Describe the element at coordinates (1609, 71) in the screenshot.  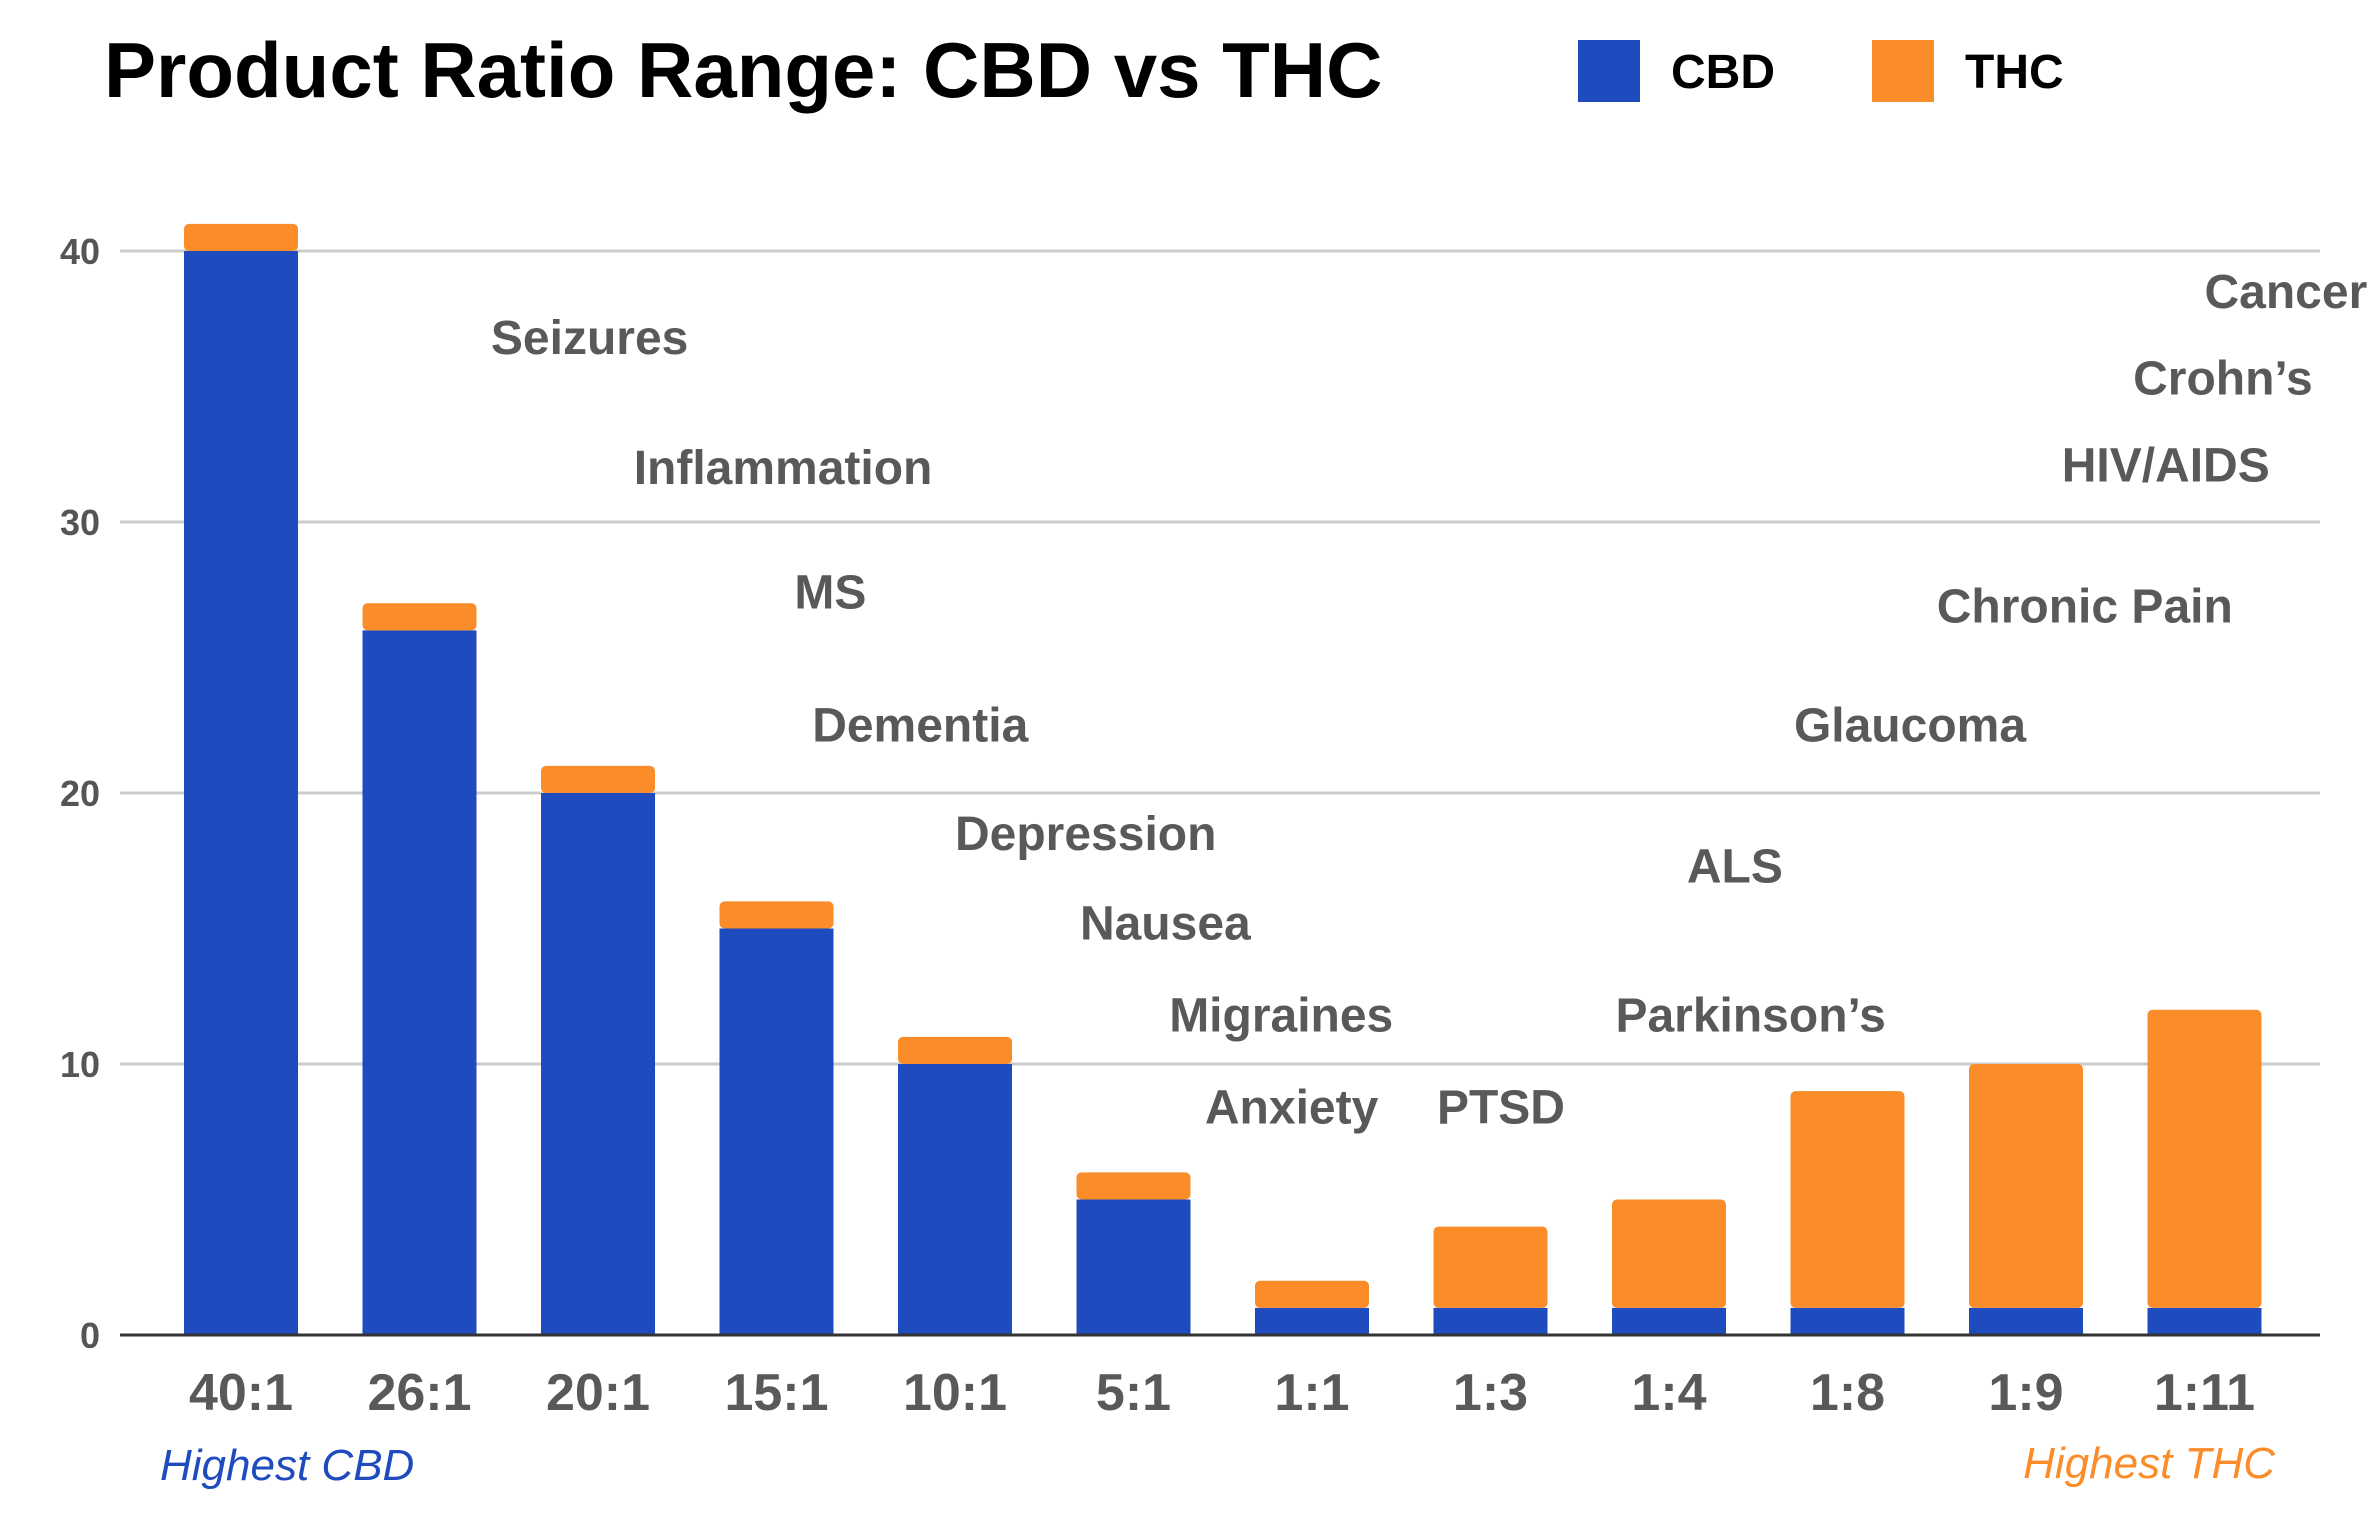
I see `legend-swatch-cbd` at that location.